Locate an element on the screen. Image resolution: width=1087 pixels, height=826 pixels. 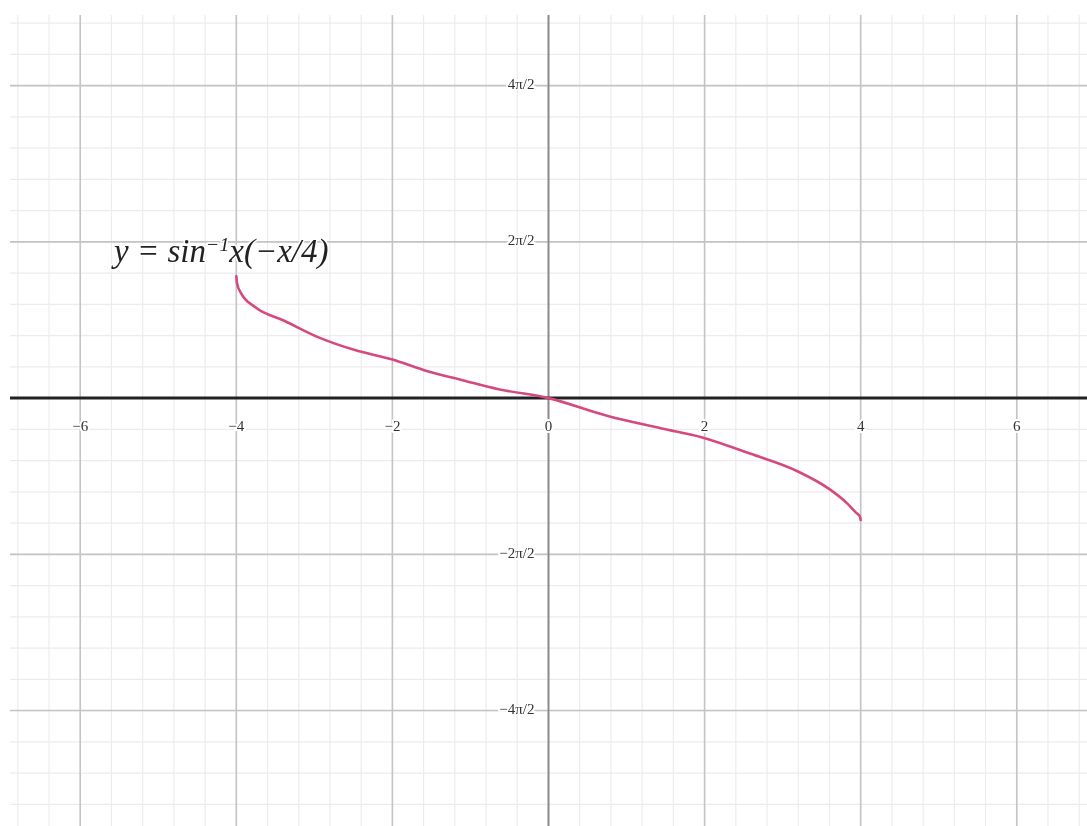
y-tick-label: −4π/2 is located at coordinates (517, 709).